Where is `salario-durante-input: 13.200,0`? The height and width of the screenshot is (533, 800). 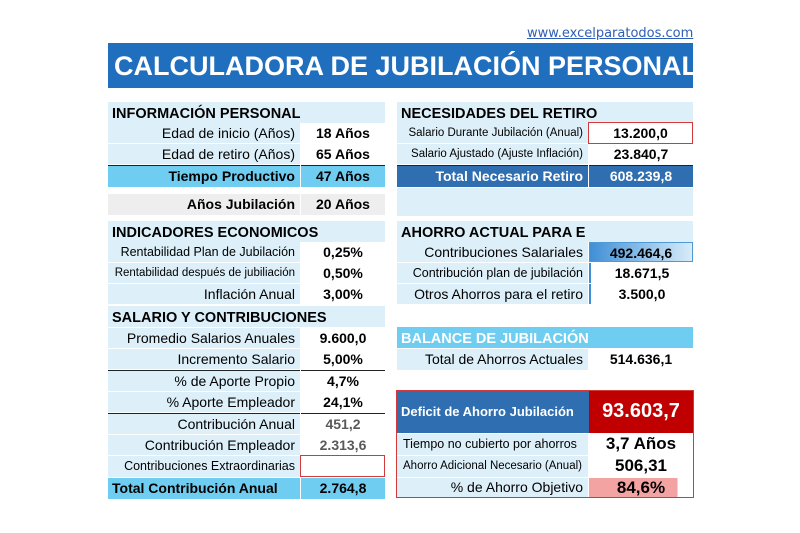
salario-durante-input: 13.200,0 is located at coordinates (640, 133).